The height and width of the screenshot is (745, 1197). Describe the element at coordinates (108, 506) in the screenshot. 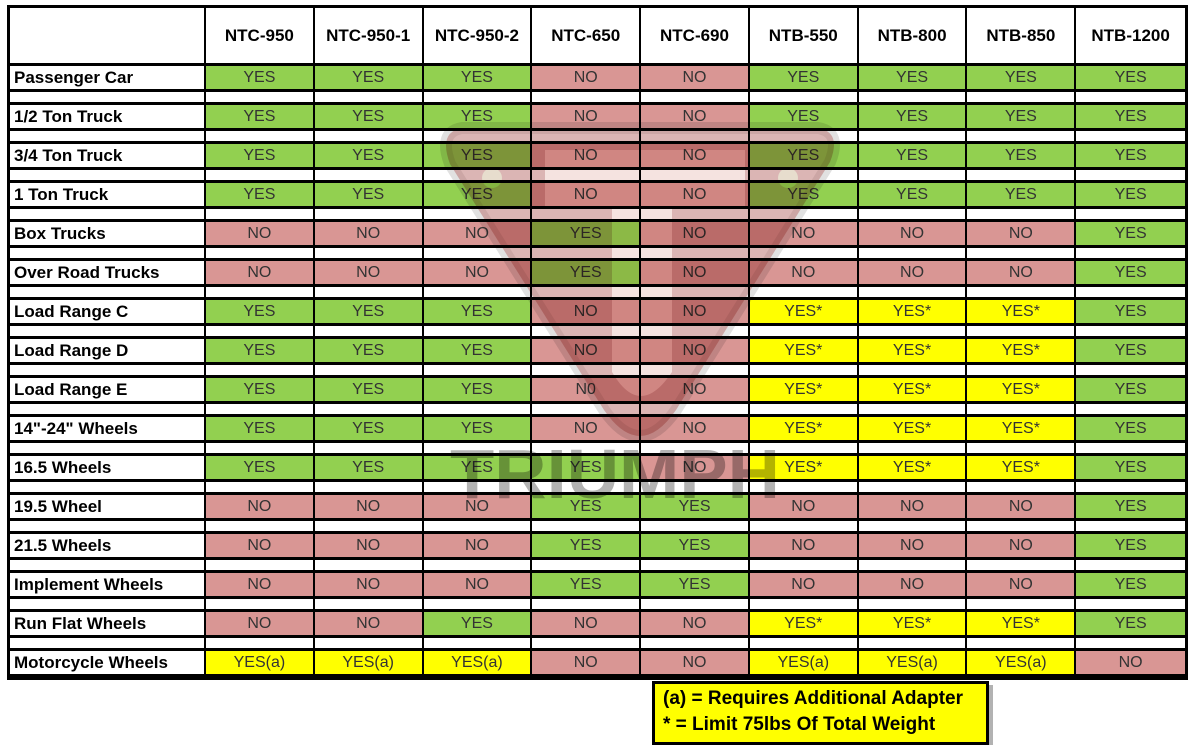

I see `row-label: 19.5 Wheel` at that location.